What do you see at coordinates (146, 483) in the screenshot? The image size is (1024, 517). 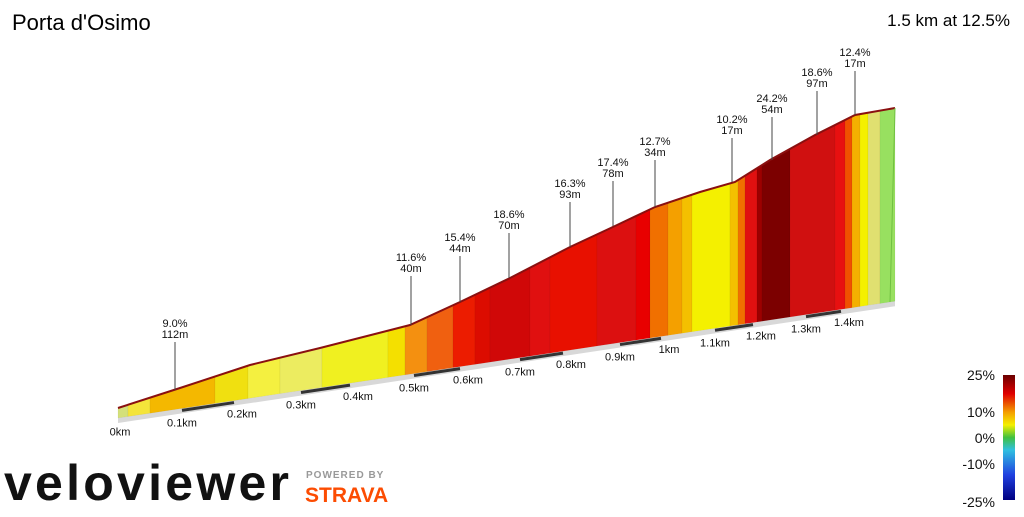 I see `logo: veloviewer` at bounding box center [146, 483].